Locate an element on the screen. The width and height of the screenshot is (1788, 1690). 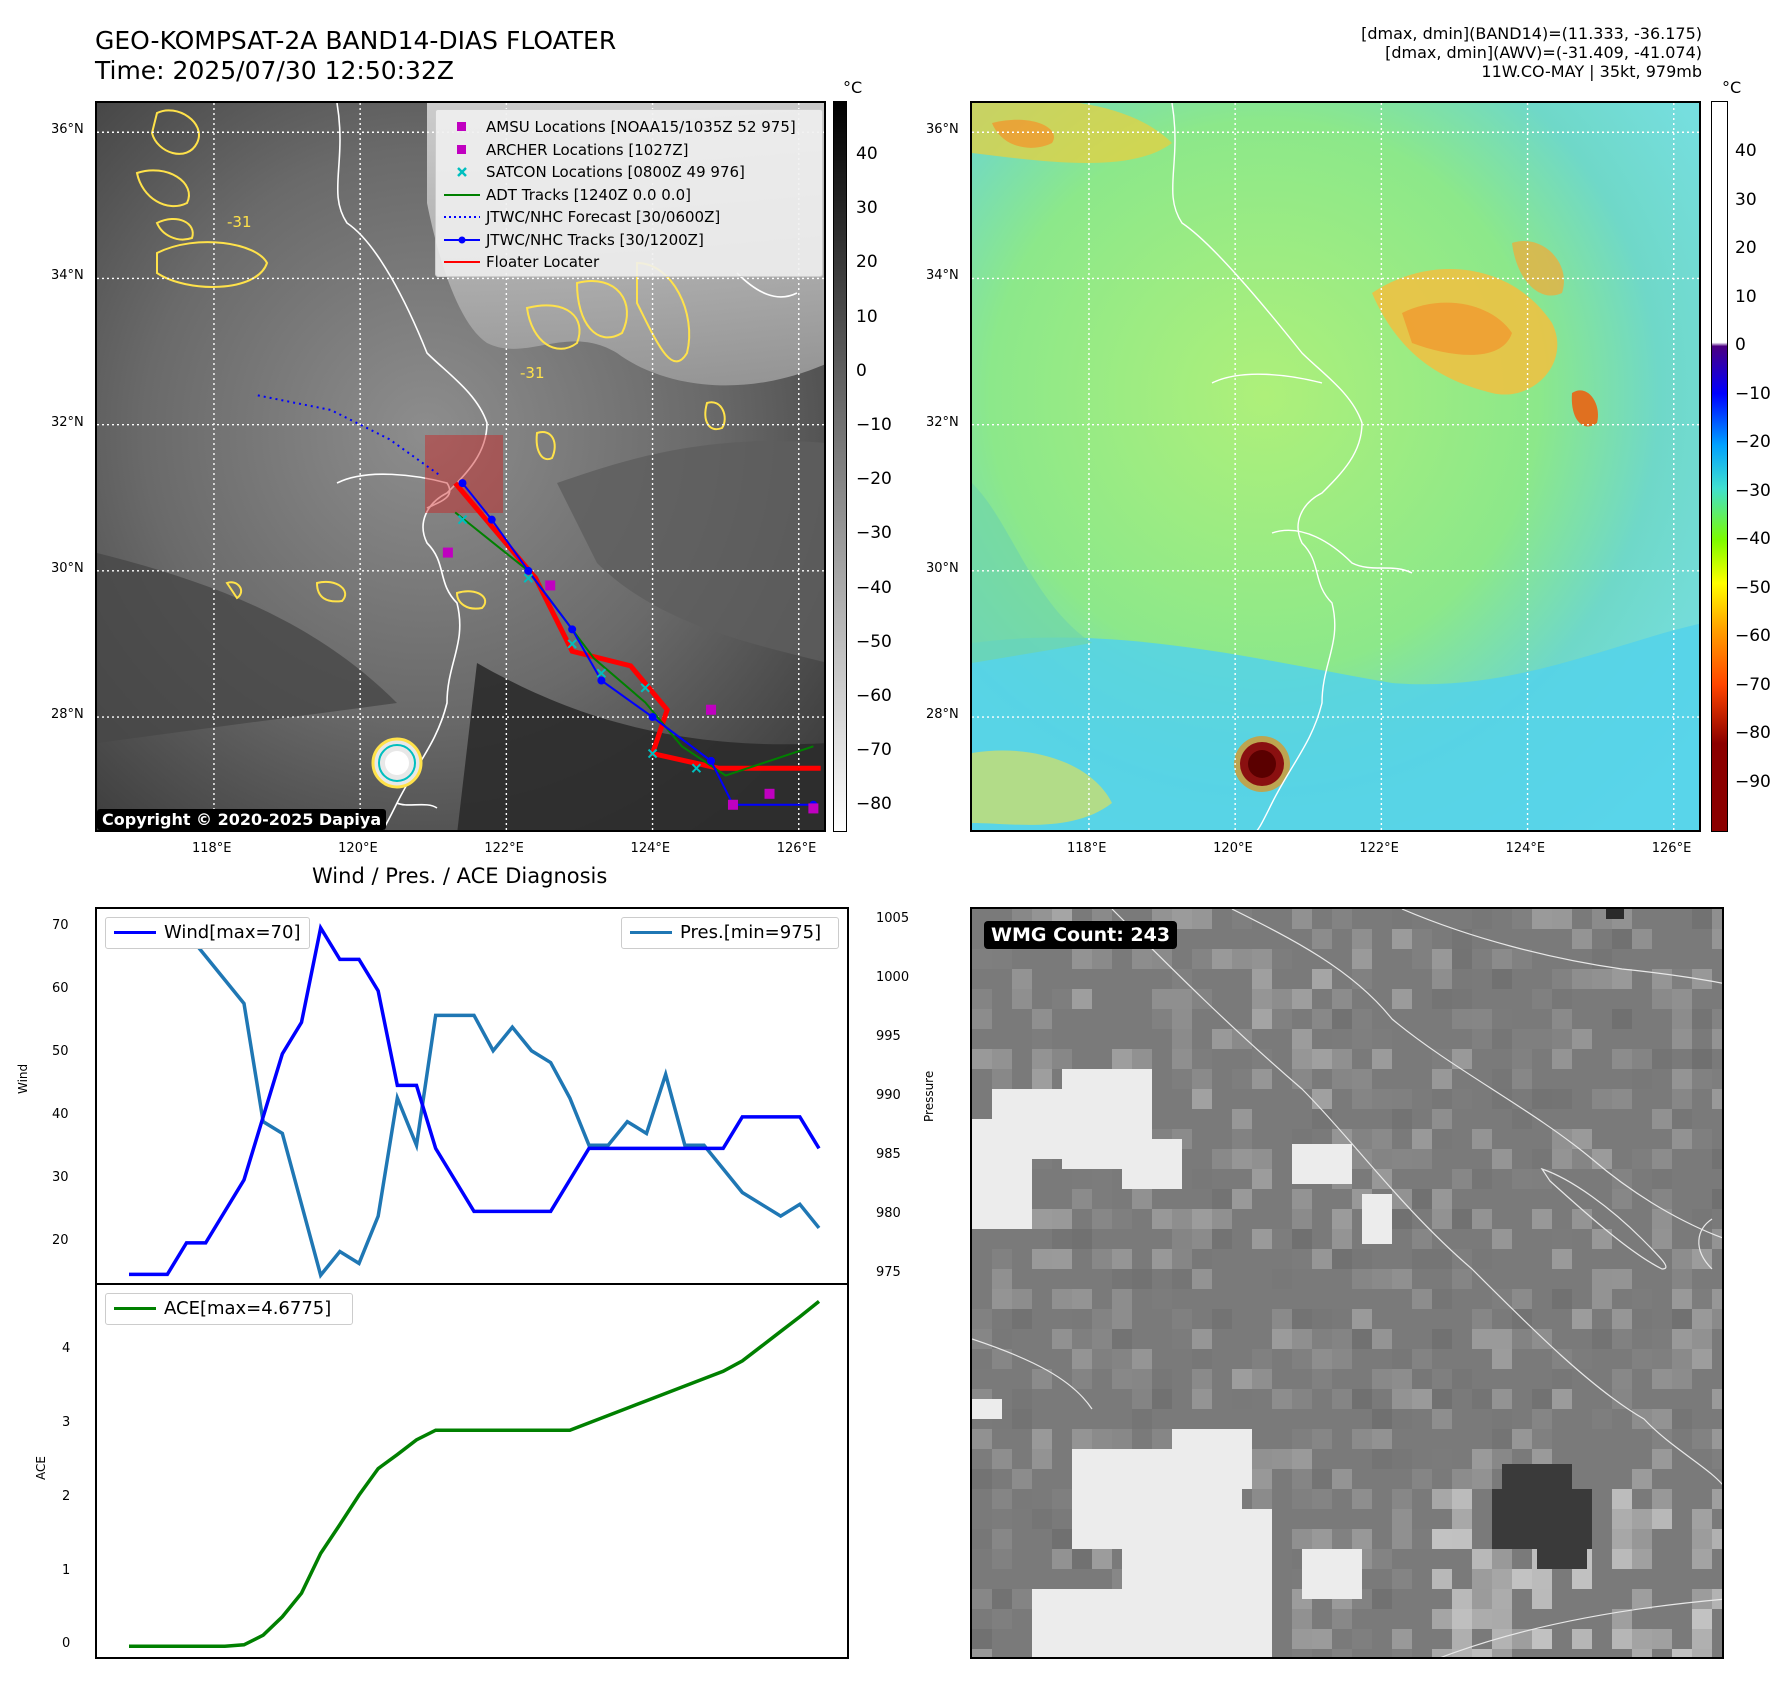
legend-item-label: SATCON Locations [0800Z 49 976] is located at coordinates (615, 172).